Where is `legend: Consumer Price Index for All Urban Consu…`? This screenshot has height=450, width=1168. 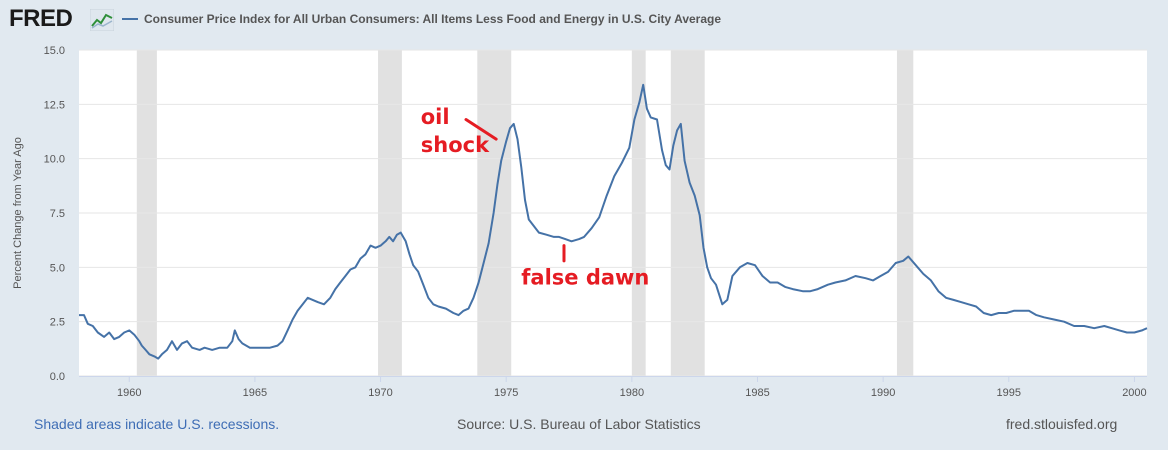
legend: Consumer Price Index for All Urban Consu… is located at coordinates (421, 19).